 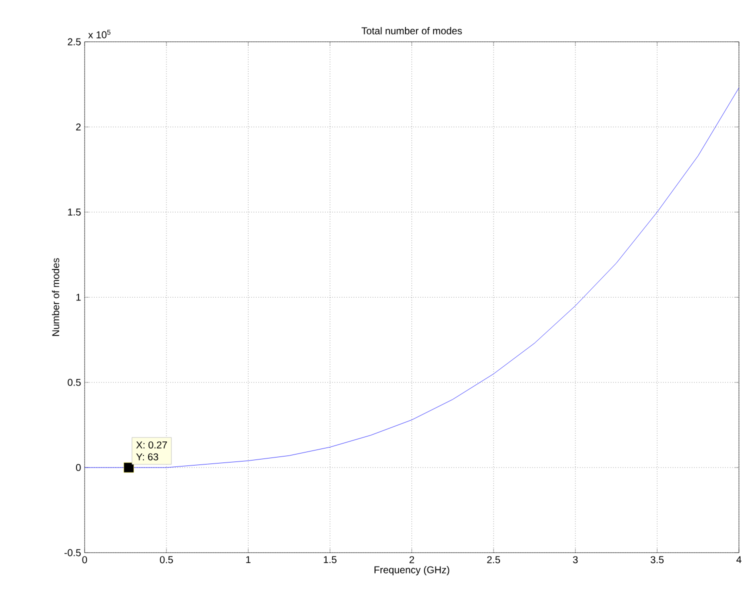 I want to click on chart-title: Total number of modes, so click(x=412, y=30).